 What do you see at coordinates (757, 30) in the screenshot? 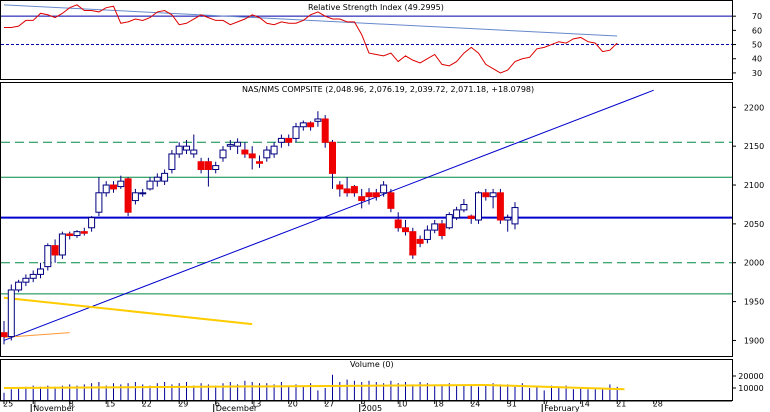
I see `rsi-tick-label: 60` at bounding box center [757, 30].